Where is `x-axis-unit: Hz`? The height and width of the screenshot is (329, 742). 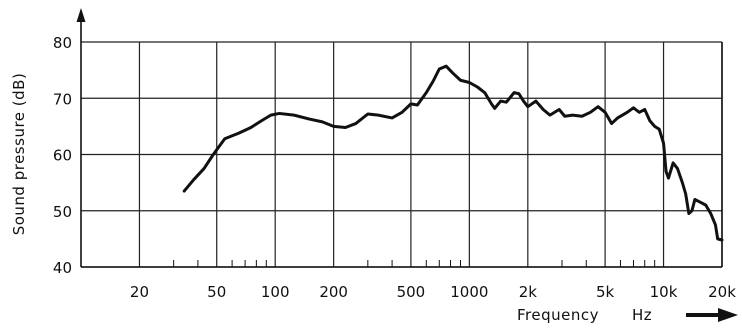 x-axis-unit: Hz is located at coordinates (642, 315).